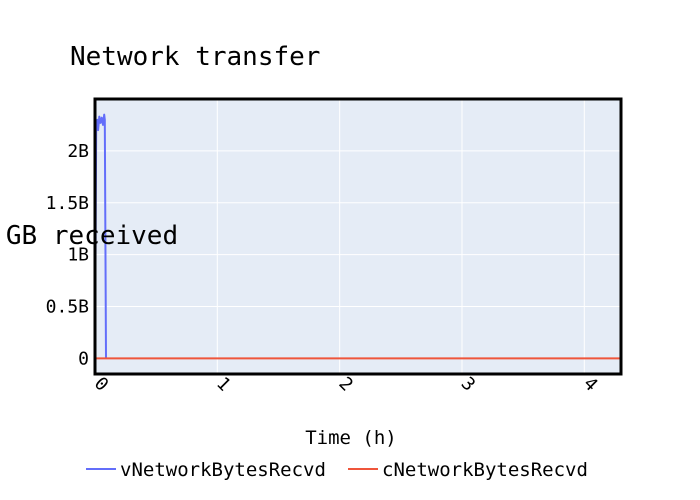 The height and width of the screenshot is (500, 700). What do you see at coordinates (92, 236) in the screenshot?
I see `y-axis-label: GB received` at bounding box center [92, 236].